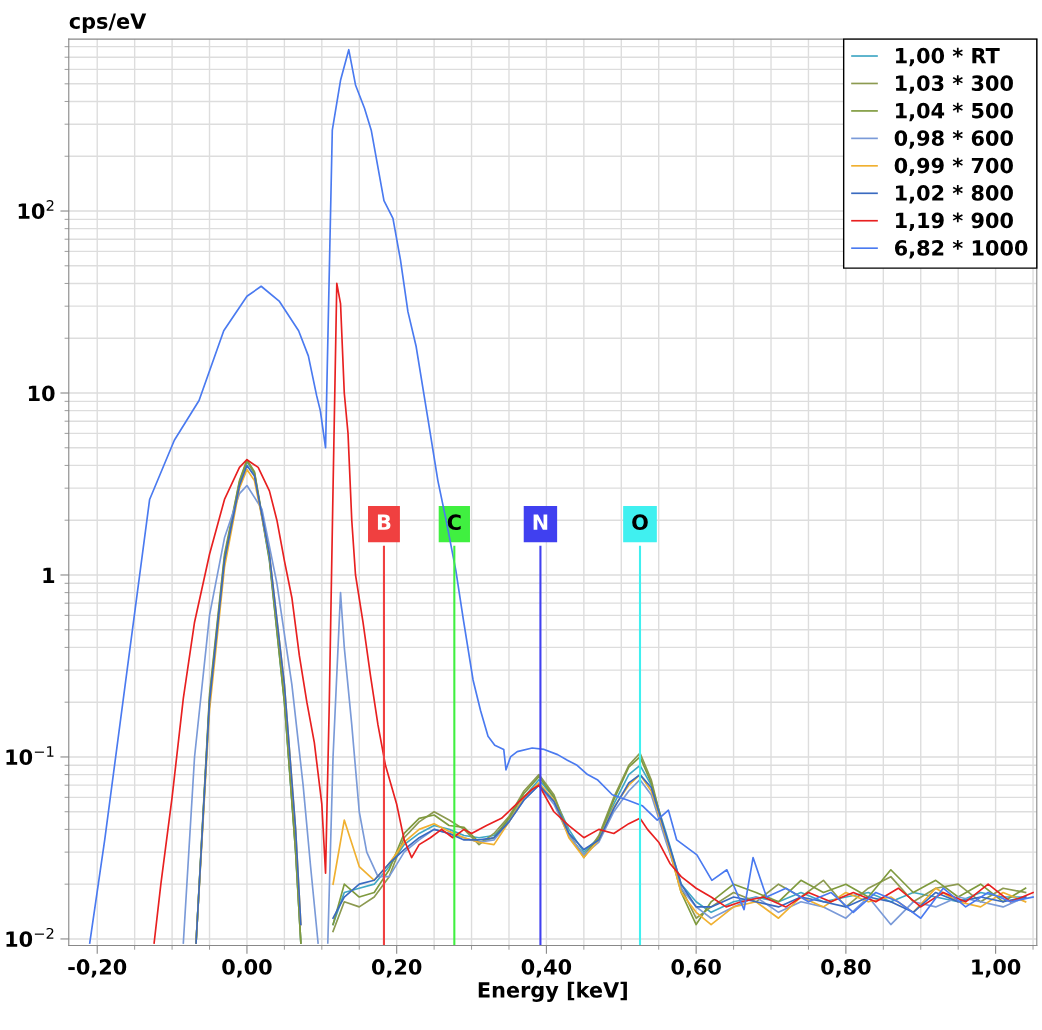 Image resolution: width=1042 pixels, height=1030 pixels. I want to click on legend-label: 1,19 * 900, so click(954, 221).